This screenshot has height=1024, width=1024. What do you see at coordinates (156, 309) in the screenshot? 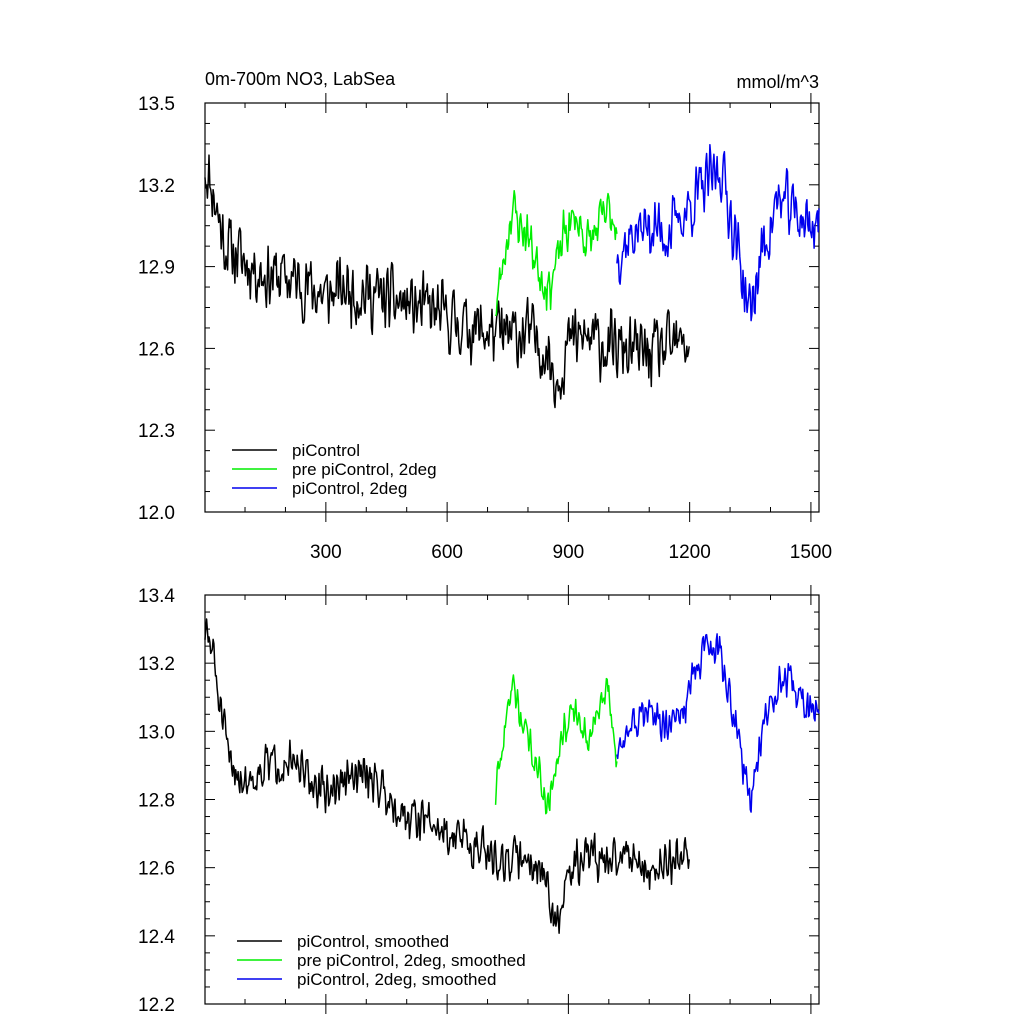
I see `top-y-tick-labels: 12.0 12.3 12.6 12.9 13.2 13.5` at bounding box center [156, 309].